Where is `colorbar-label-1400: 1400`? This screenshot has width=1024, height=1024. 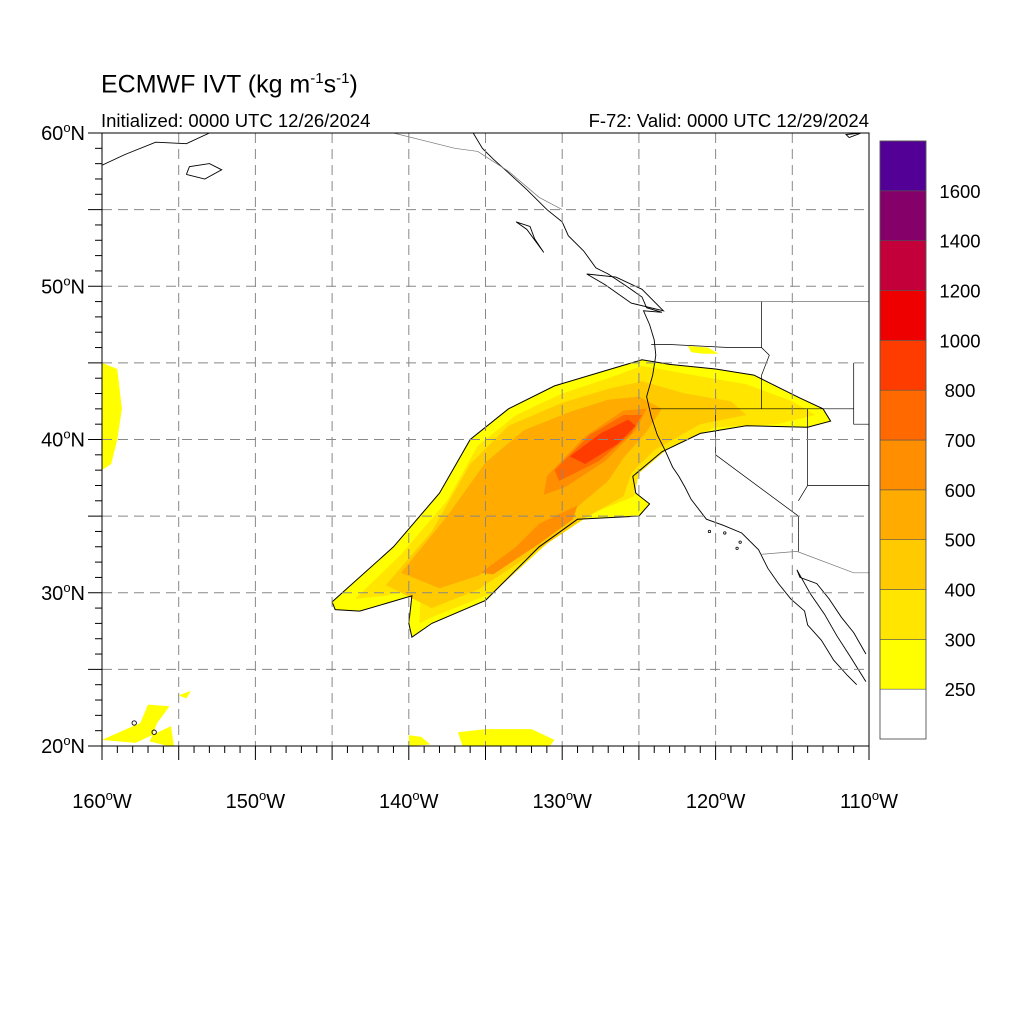
colorbar-label-1400: 1400 is located at coordinates (959, 241).